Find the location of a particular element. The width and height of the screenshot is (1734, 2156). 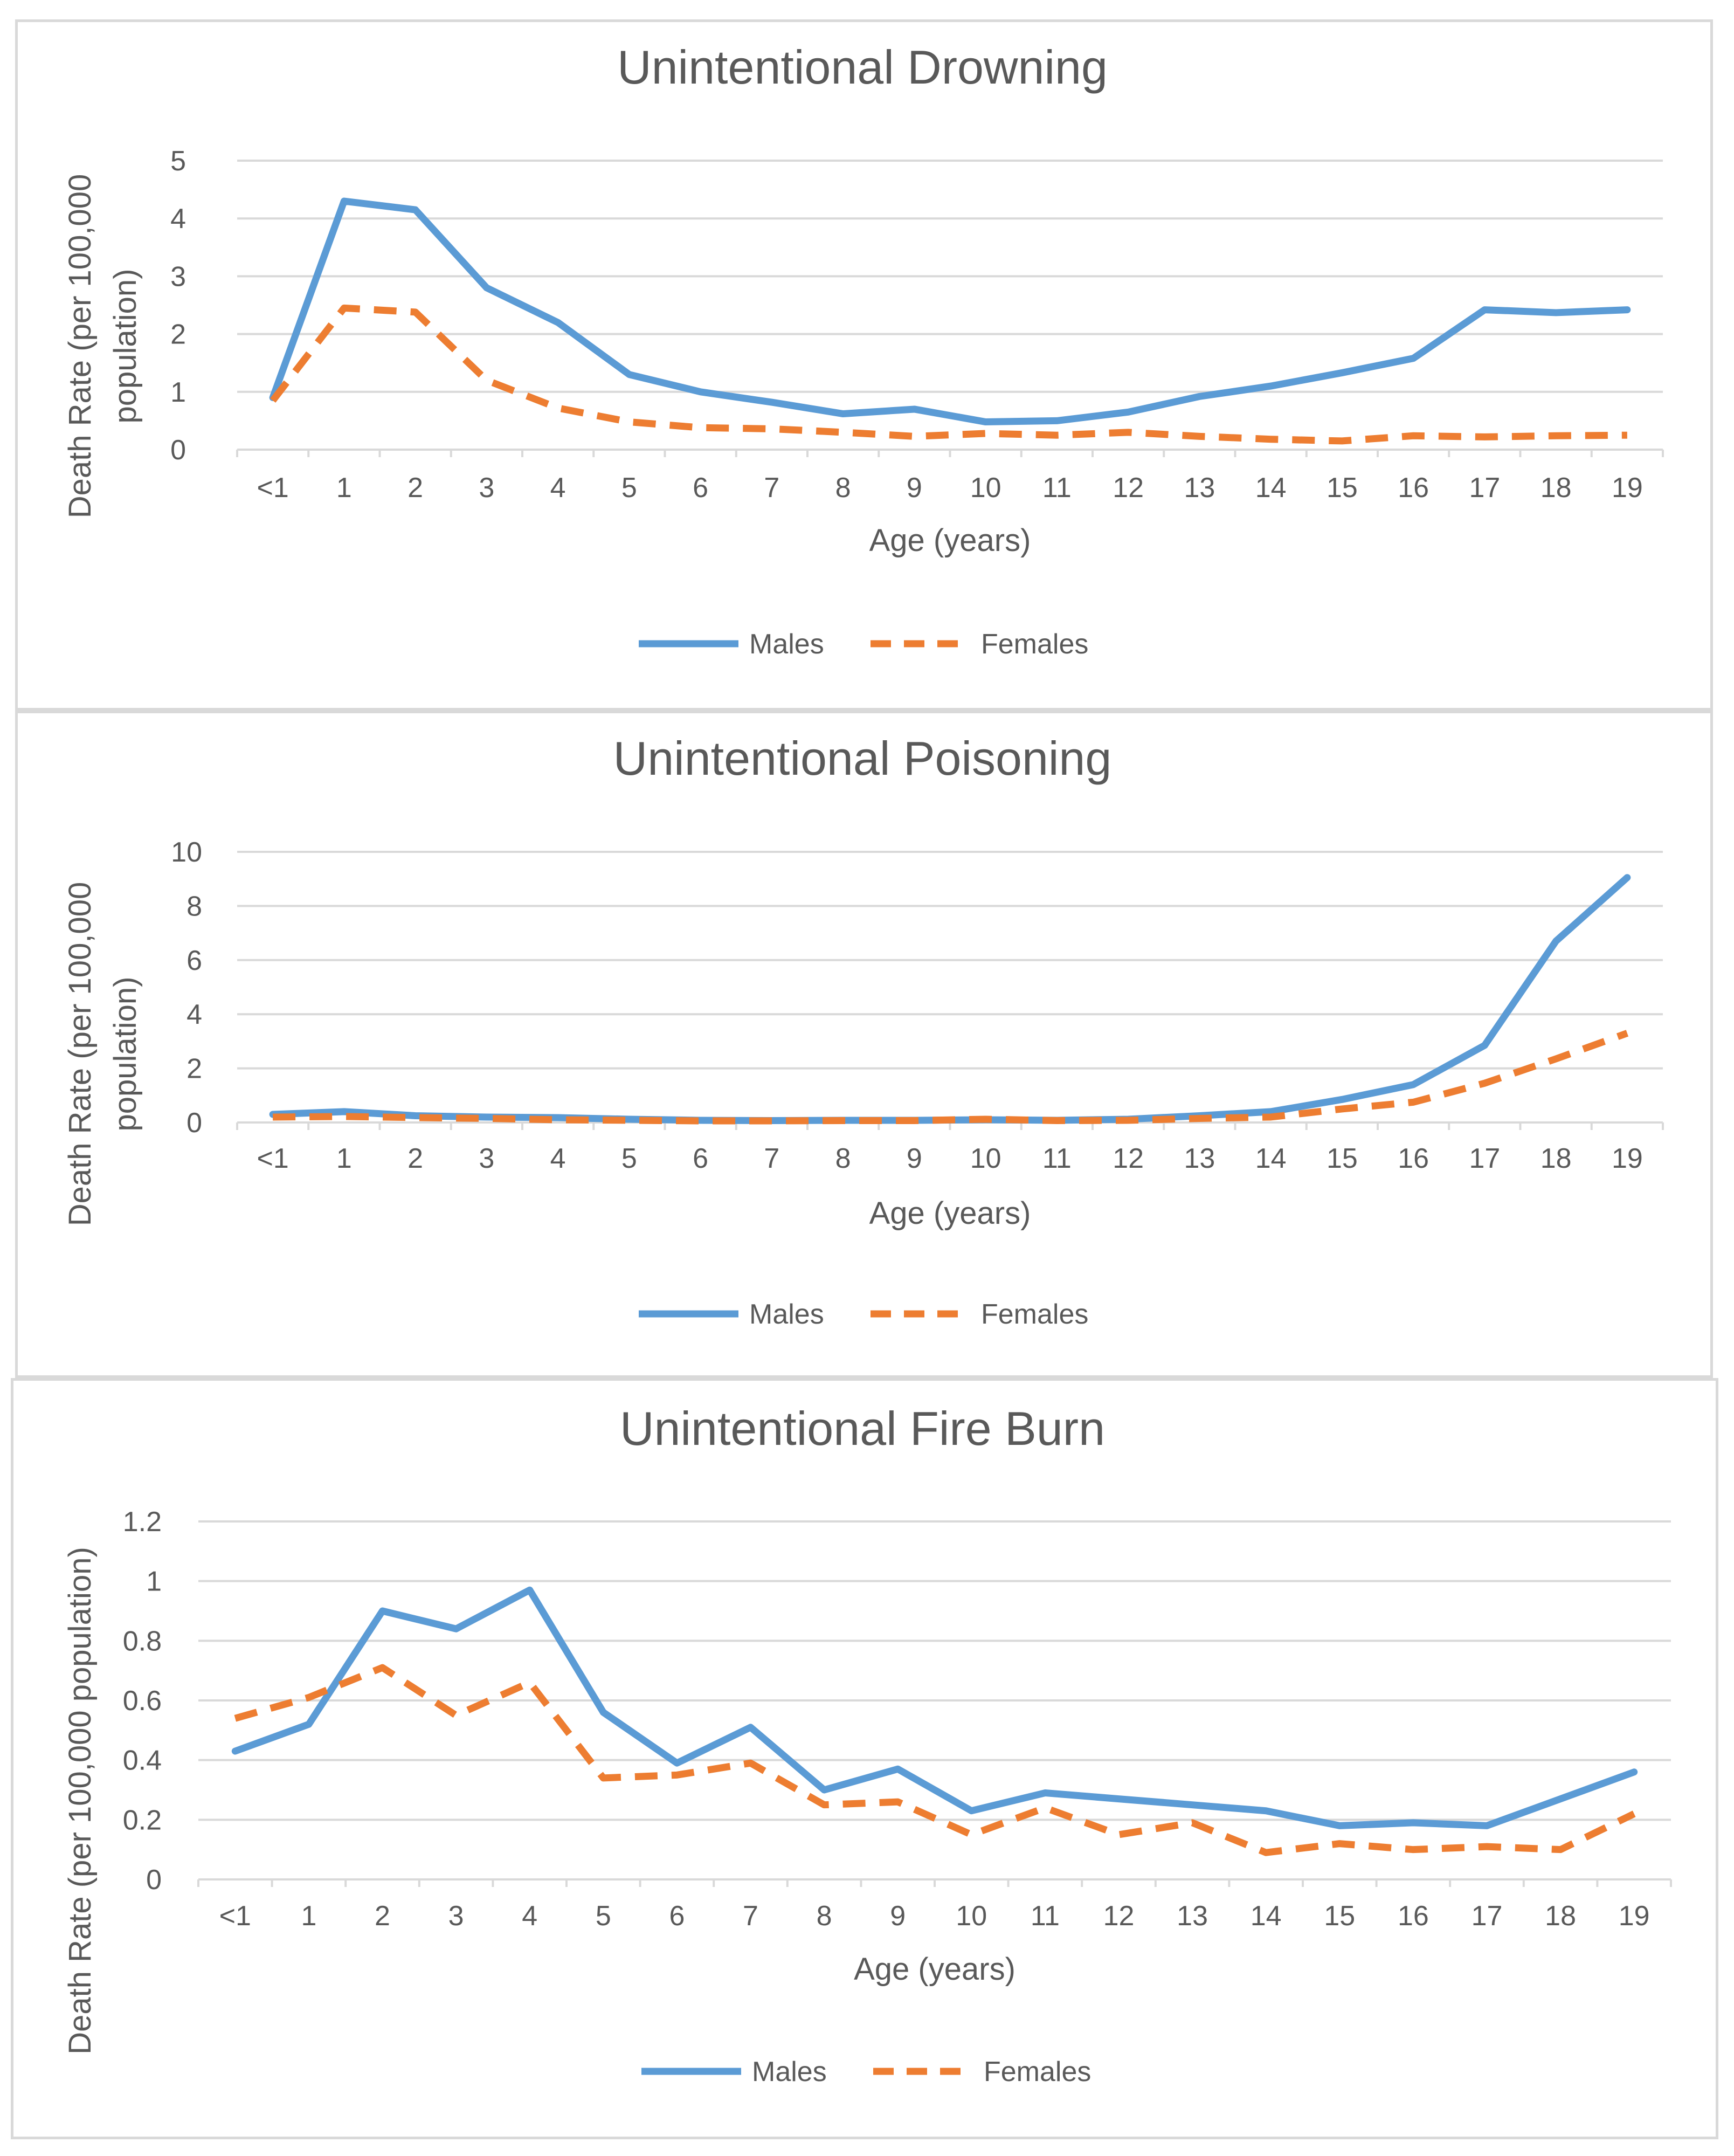

chart-title: Unintentional Poisoning is located at coordinates (863, 758).